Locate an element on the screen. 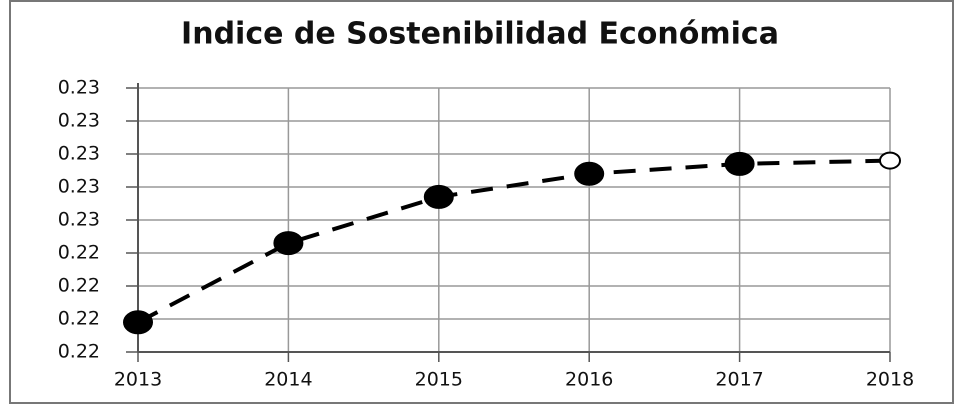 The image size is (954, 404). x-tick-label: 2014 is located at coordinates (288, 380).